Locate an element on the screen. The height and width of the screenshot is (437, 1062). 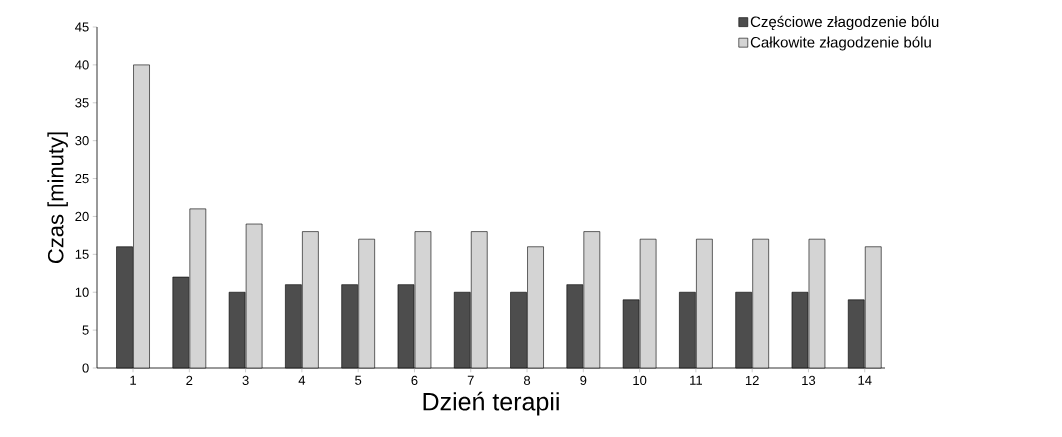
x-tick-label: 8 is located at coordinates (527, 380).